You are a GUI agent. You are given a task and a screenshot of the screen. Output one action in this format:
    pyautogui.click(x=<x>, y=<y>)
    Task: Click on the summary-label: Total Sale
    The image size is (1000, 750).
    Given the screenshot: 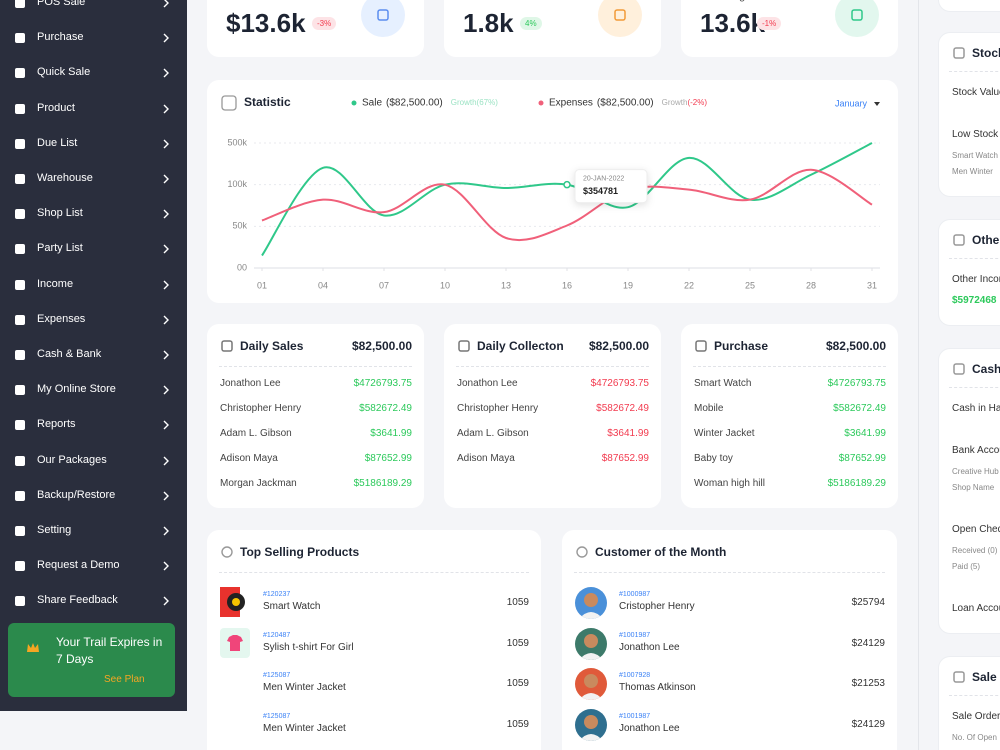 What is the action you would take?
    pyautogui.click(x=250, y=1)
    